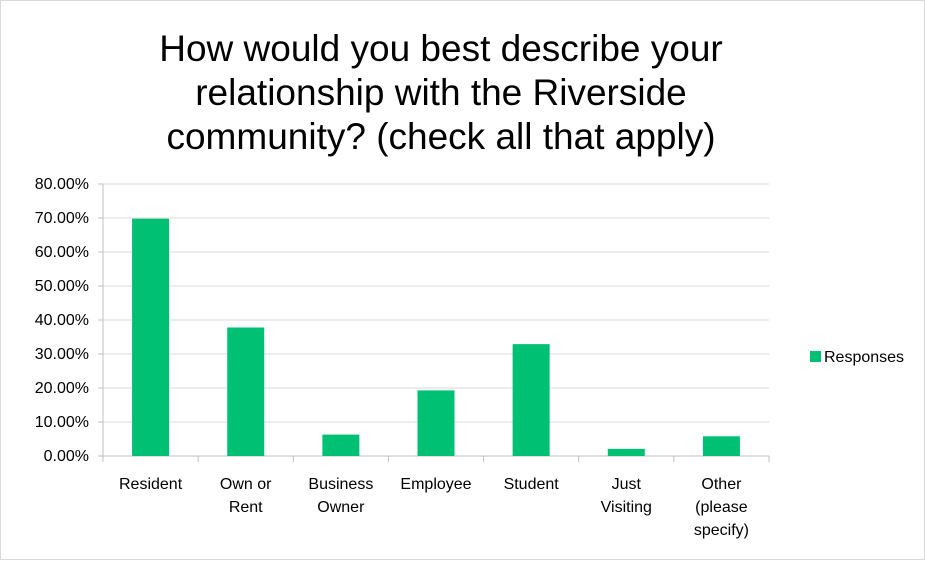  What do you see at coordinates (62, 422) in the screenshot?
I see `y-tick-label: 10.00%` at bounding box center [62, 422].